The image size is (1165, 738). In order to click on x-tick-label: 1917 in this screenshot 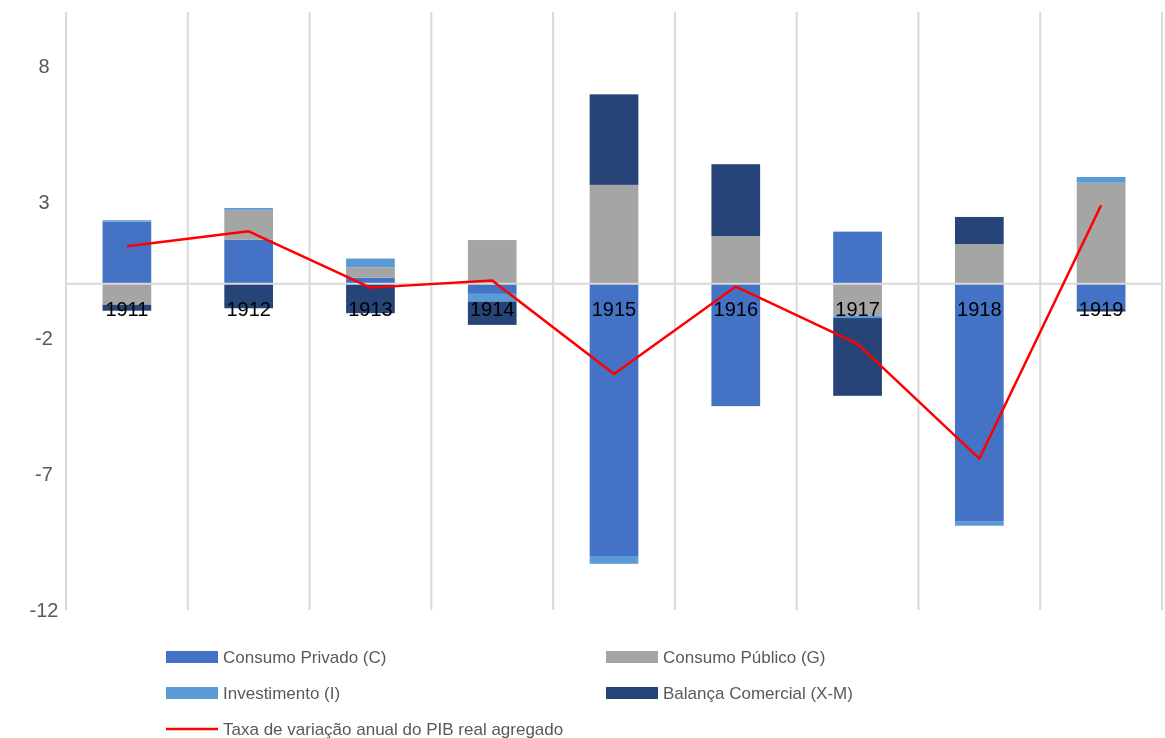, I will do `click(857, 308)`.